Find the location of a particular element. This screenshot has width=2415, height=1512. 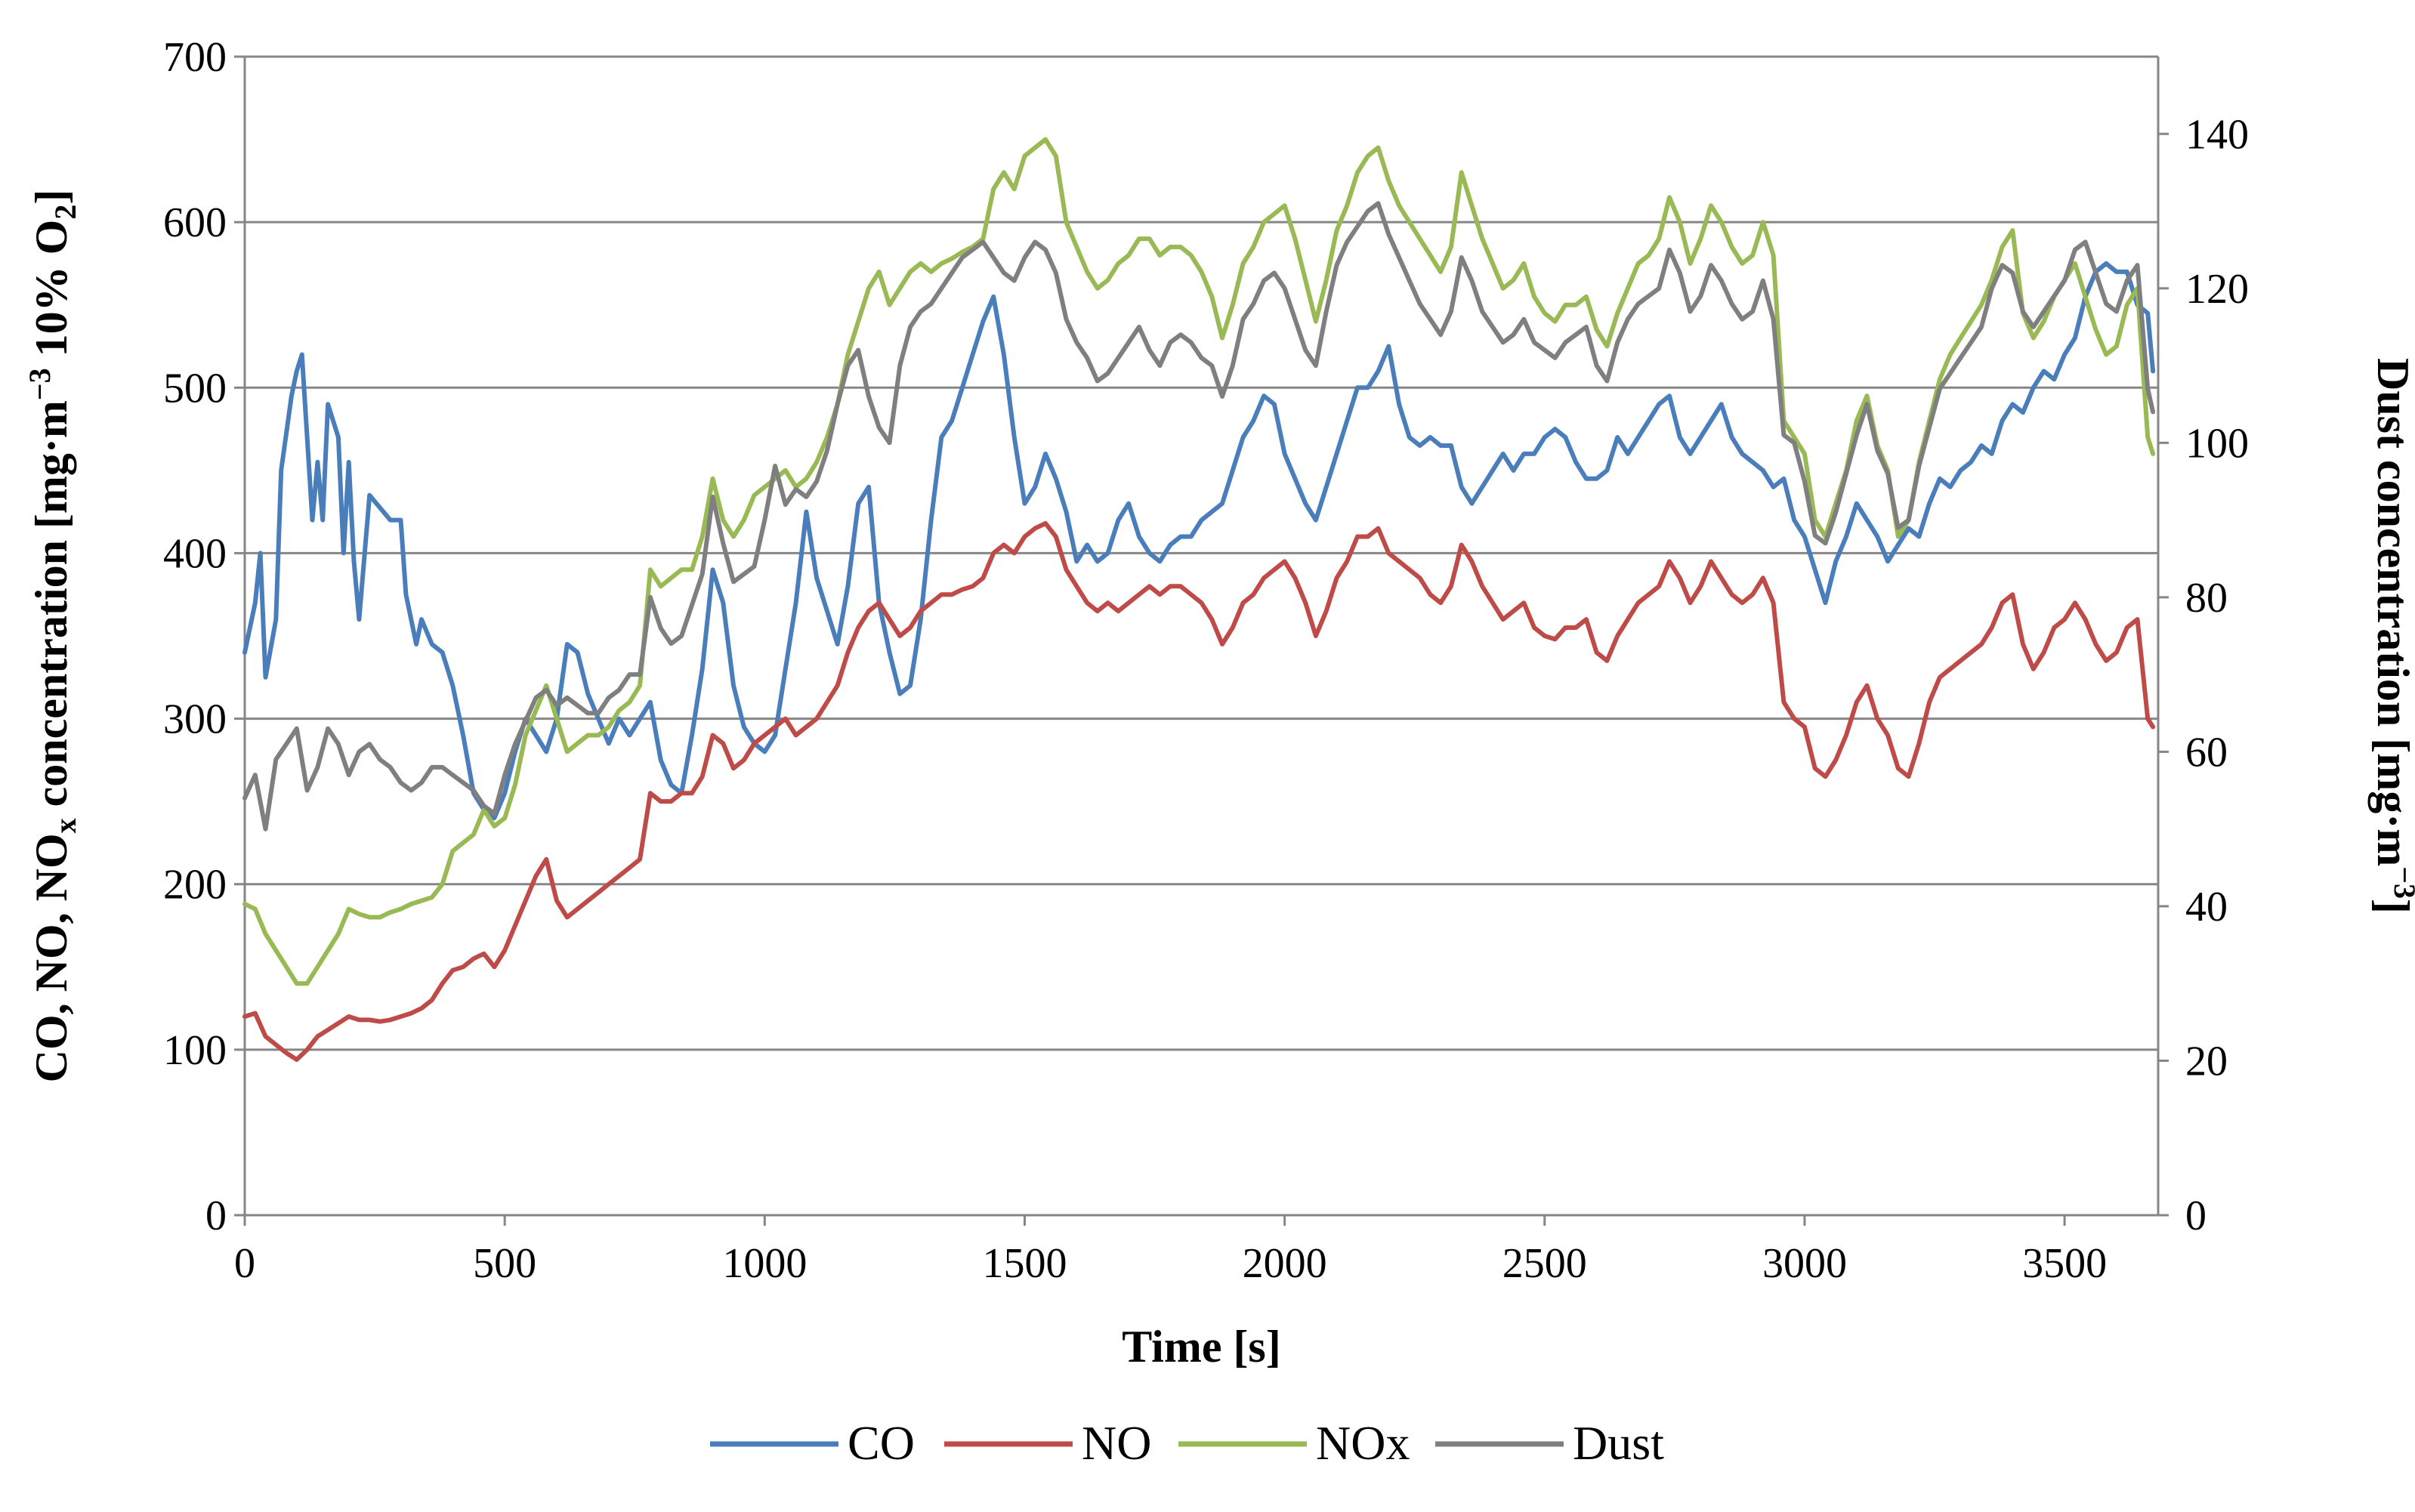

y-right-tick-label: 20 is located at coordinates (2206, 1061).